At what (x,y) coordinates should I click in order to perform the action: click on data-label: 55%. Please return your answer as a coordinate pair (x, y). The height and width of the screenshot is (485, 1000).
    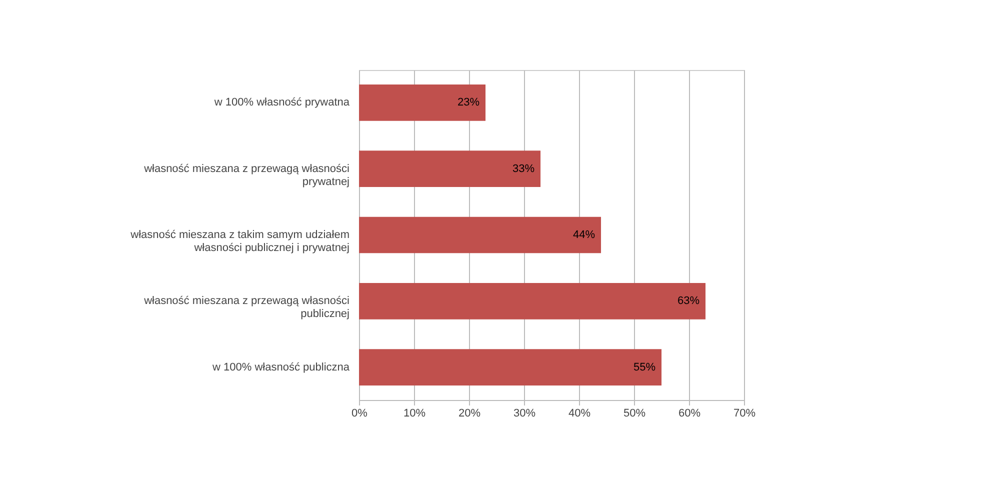
    Looking at the image, I should click on (644, 367).